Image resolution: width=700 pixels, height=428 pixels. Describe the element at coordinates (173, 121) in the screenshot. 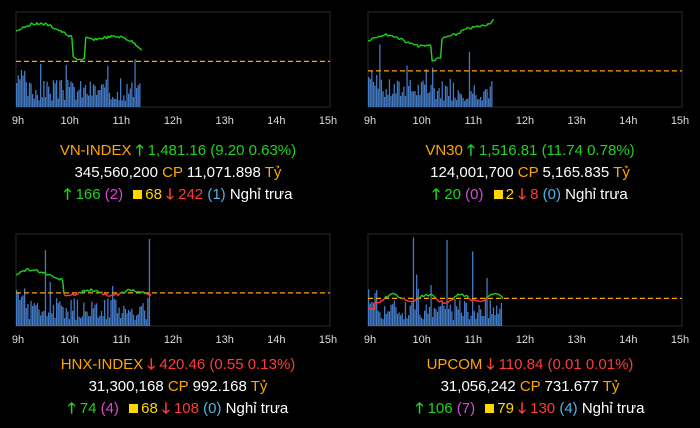

I see `time-tick-label: 12h` at that location.